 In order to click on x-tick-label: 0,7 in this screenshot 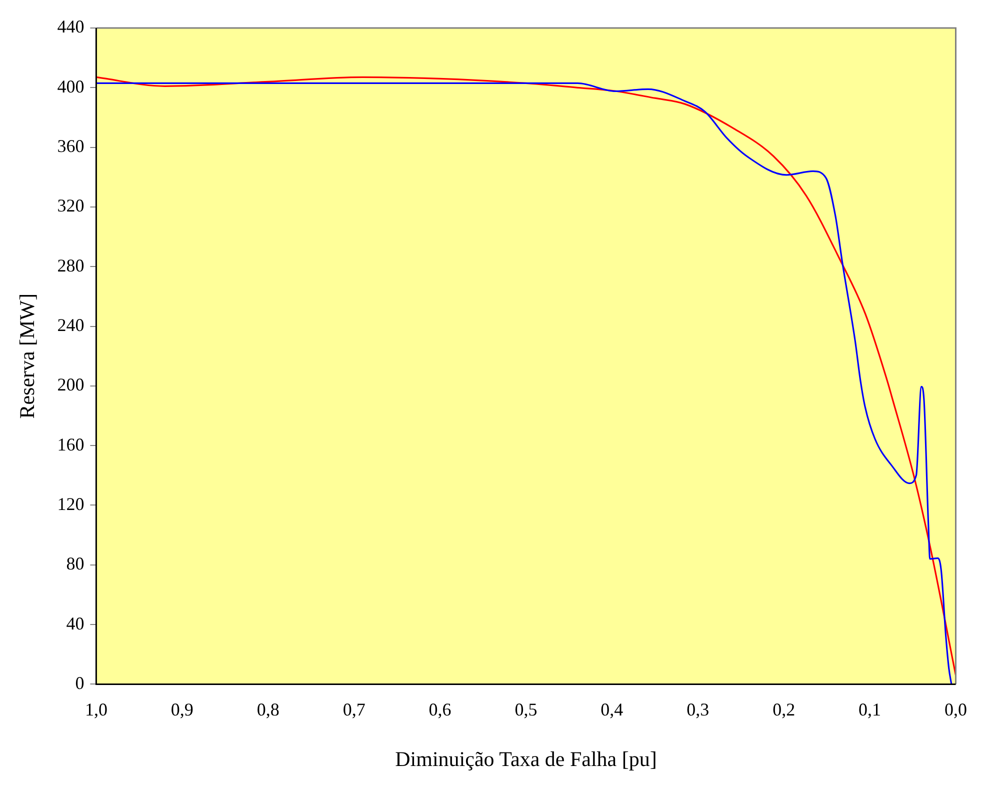, I will do `click(354, 710)`.